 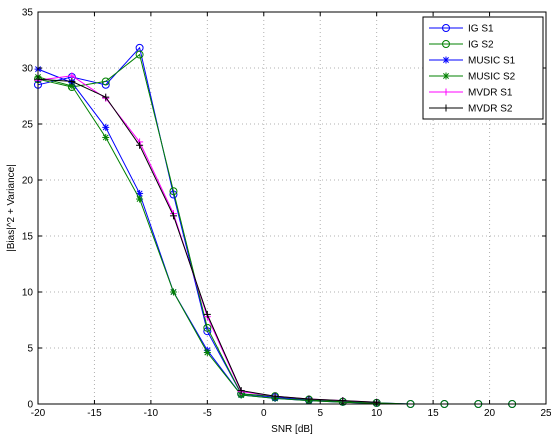 I want to click on legend: IG S1 IG S2 MUSIC S1 MUSIC S2 MVDR S1 MVDR S2, so click(x=483, y=68).